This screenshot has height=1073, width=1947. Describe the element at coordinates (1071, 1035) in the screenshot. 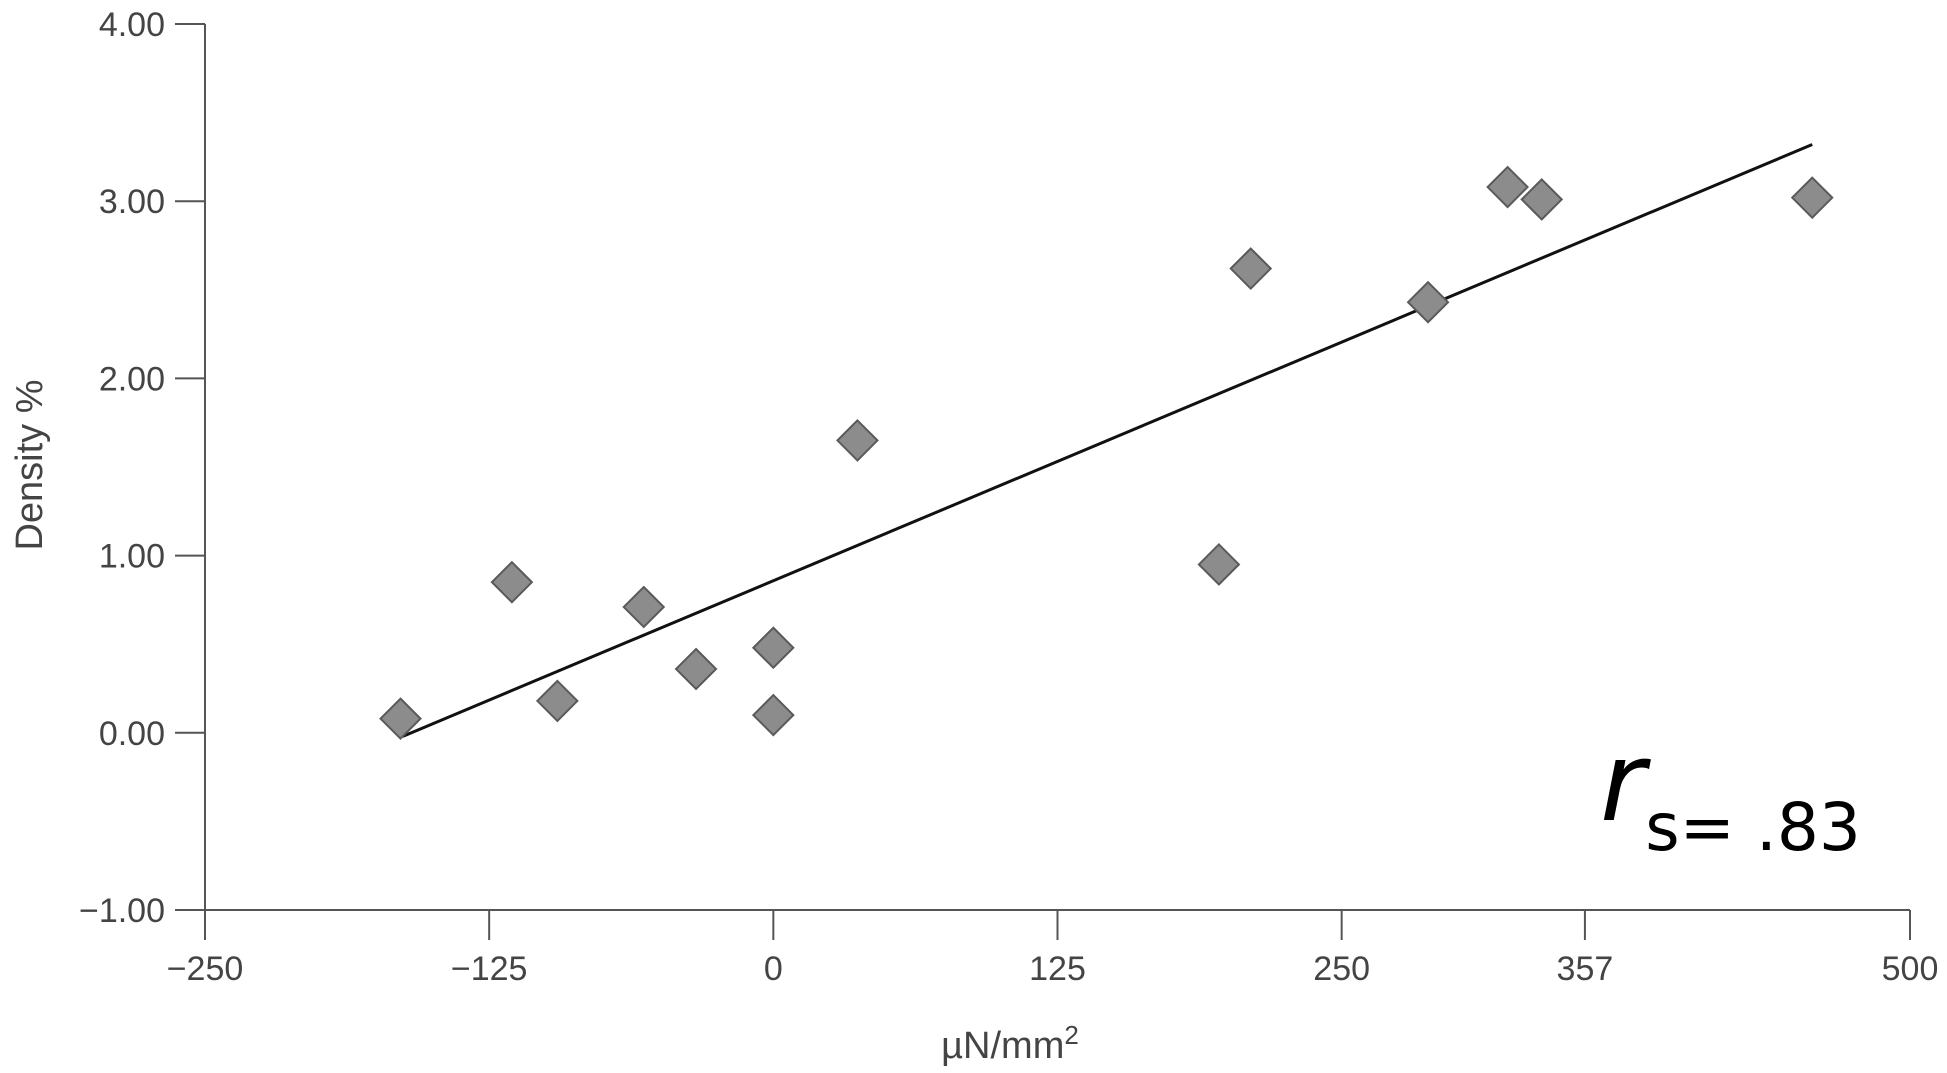

I see `x-axis-title-superscript: 2` at that location.